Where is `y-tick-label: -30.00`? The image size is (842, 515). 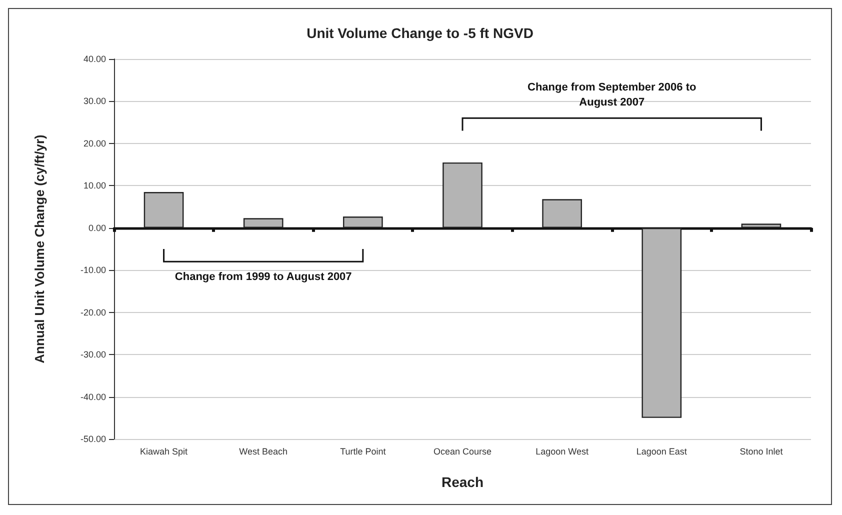
y-tick-label: -30.00 is located at coordinates (93, 355).